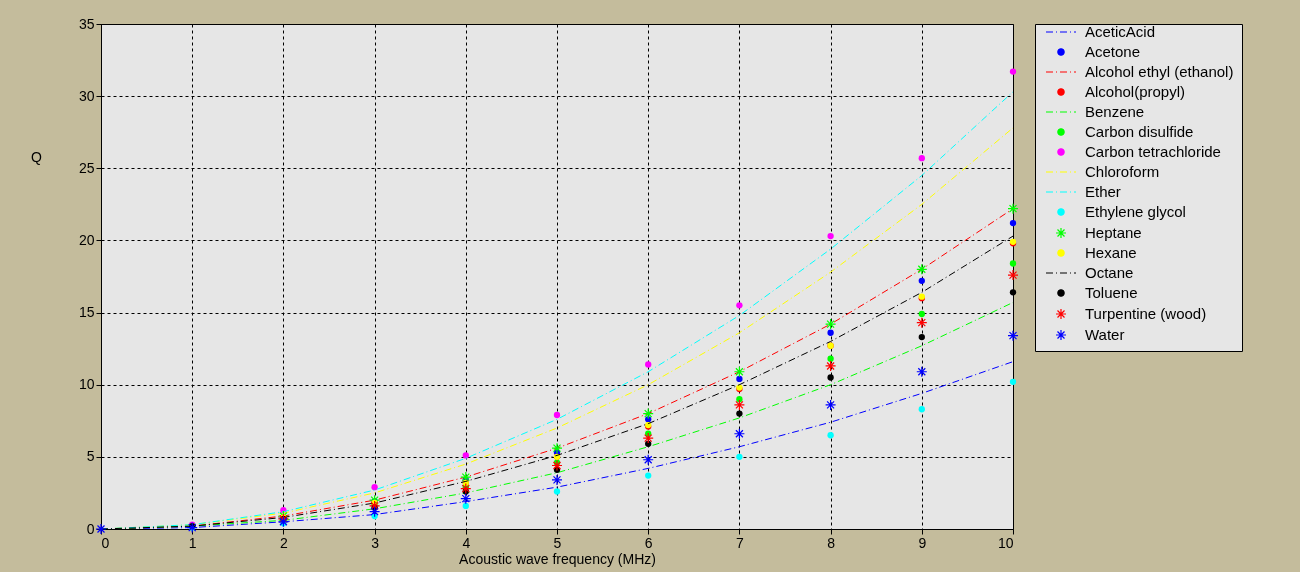  What do you see at coordinates (90, 528) in the screenshot?
I see `y-tick-label: 0` at bounding box center [90, 528].